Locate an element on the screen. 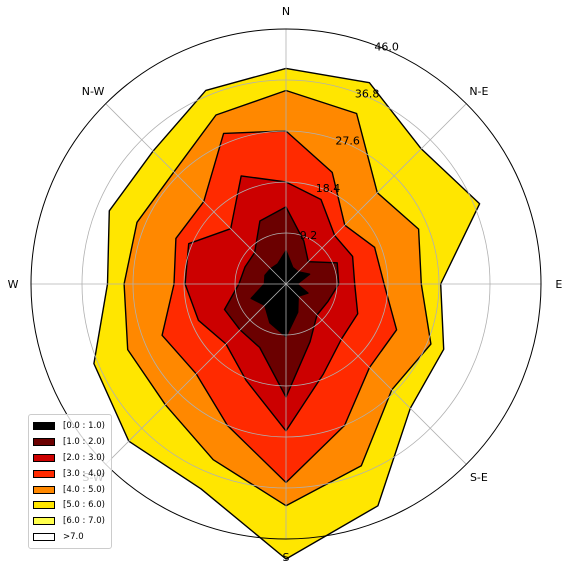 The image size is (568, 569). legend-label: [5.0 : 6.0) is located at coordinates (84, 505).